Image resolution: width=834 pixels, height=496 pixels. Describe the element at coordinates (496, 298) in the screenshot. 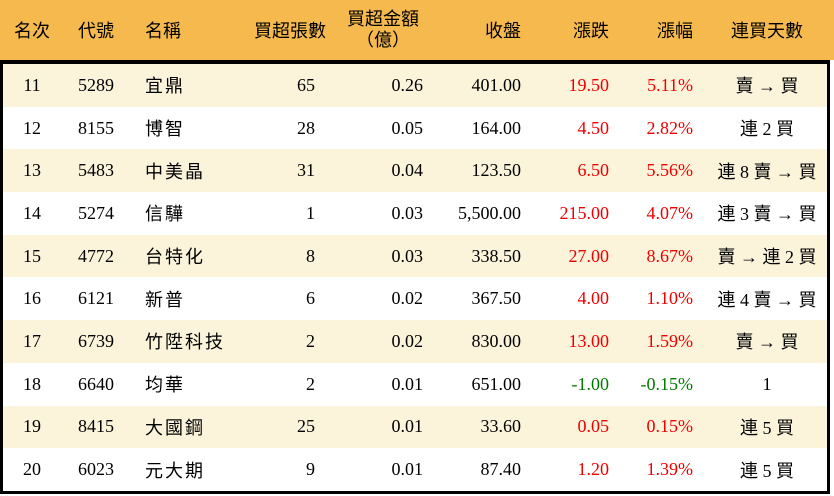

I see `cell-close: 367.50` at that location.